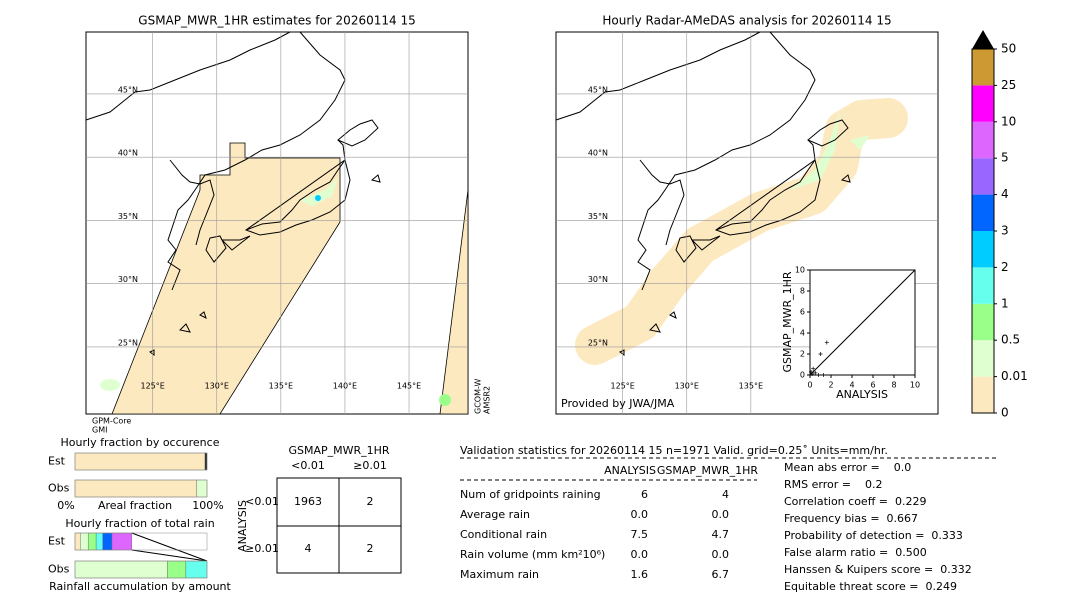 The width and height of the screenshot is (1080, 612). I want to click on lat-label: 25°N, so click(598, 342).